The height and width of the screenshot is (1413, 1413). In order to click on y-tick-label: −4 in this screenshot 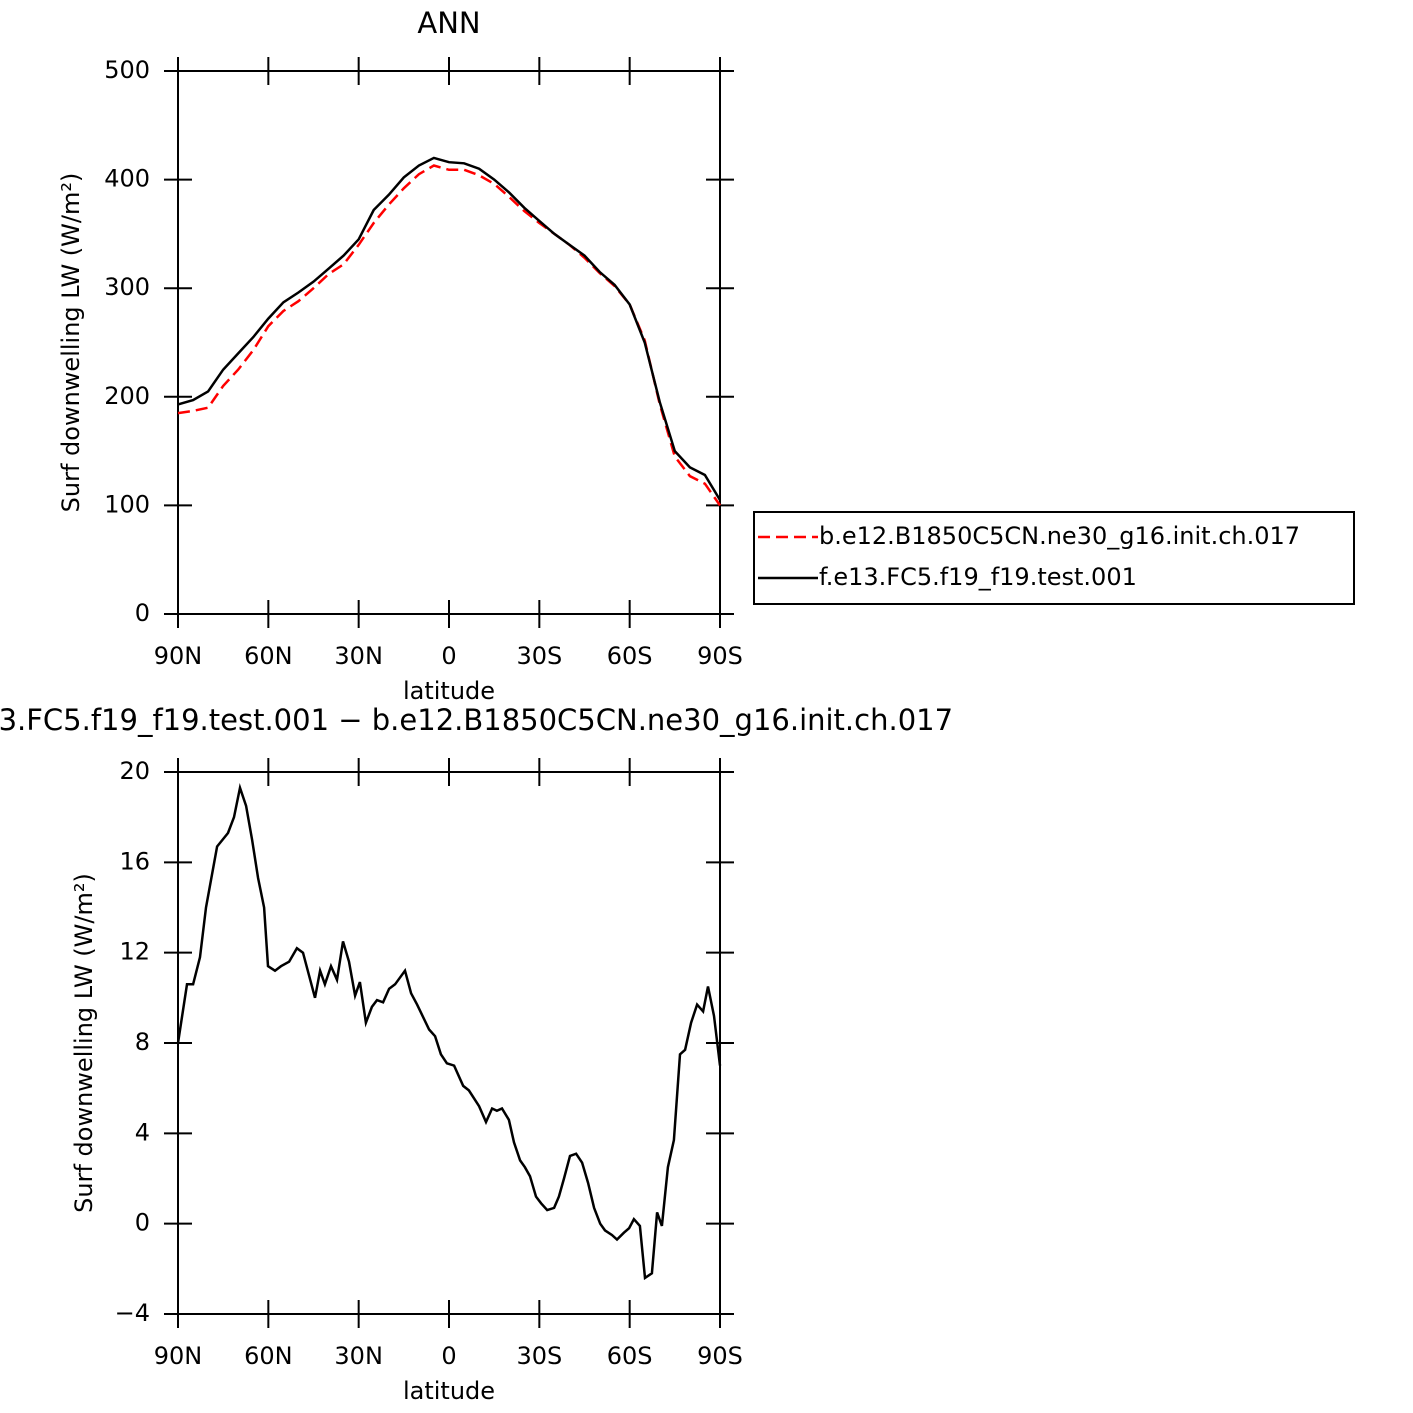, I will do `click(132, 1313)`.